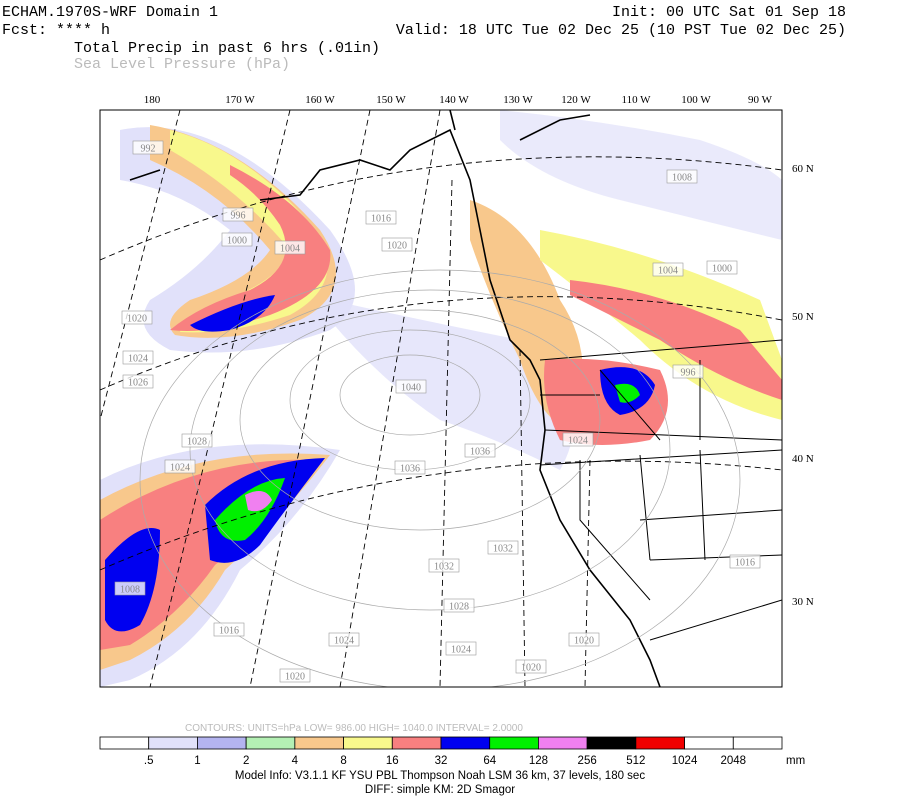 This screenshot has height=800, width=900. I want to click on pressure-label: 1000, so click(237, 241).